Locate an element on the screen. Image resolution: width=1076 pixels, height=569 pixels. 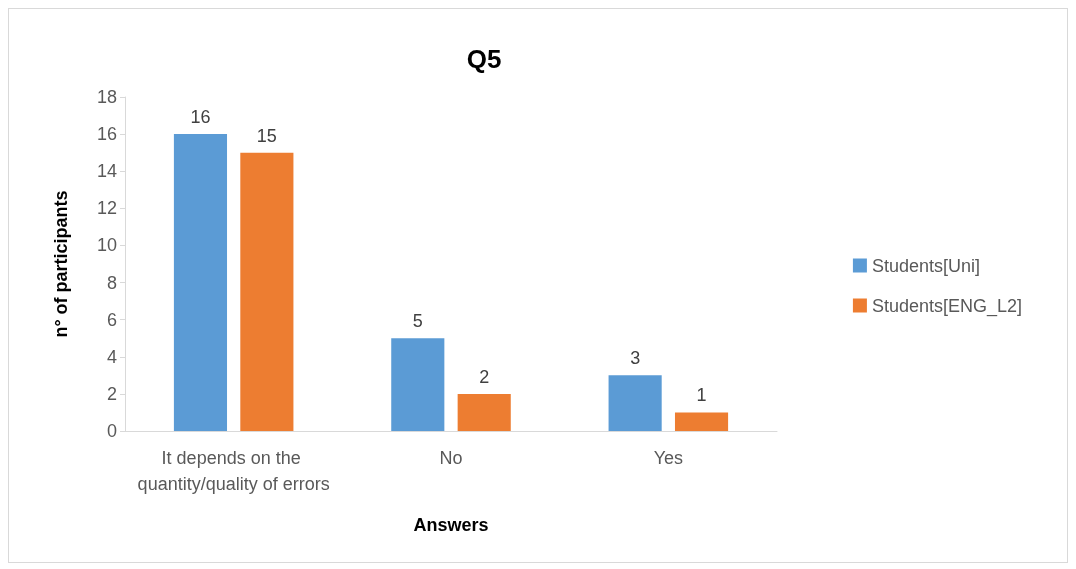
y-tick-label: 16 is located at coordinates (106, 134).